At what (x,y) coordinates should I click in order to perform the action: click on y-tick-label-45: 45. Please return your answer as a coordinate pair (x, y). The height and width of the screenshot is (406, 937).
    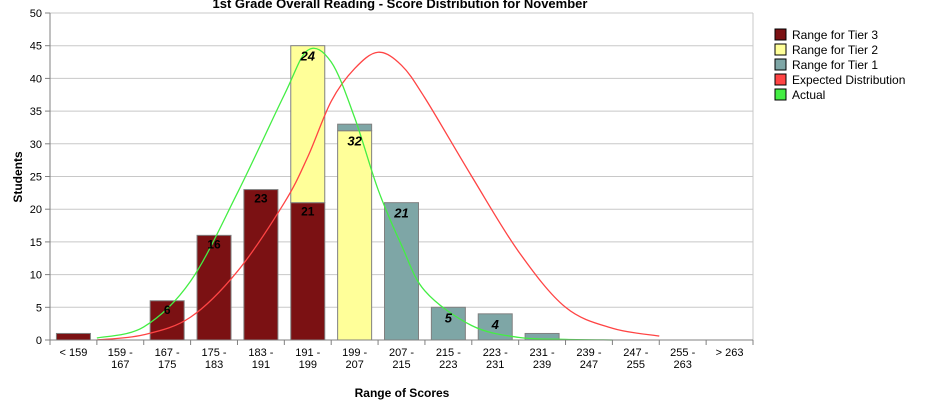
    Looking at the image, I should click on (36, 47).